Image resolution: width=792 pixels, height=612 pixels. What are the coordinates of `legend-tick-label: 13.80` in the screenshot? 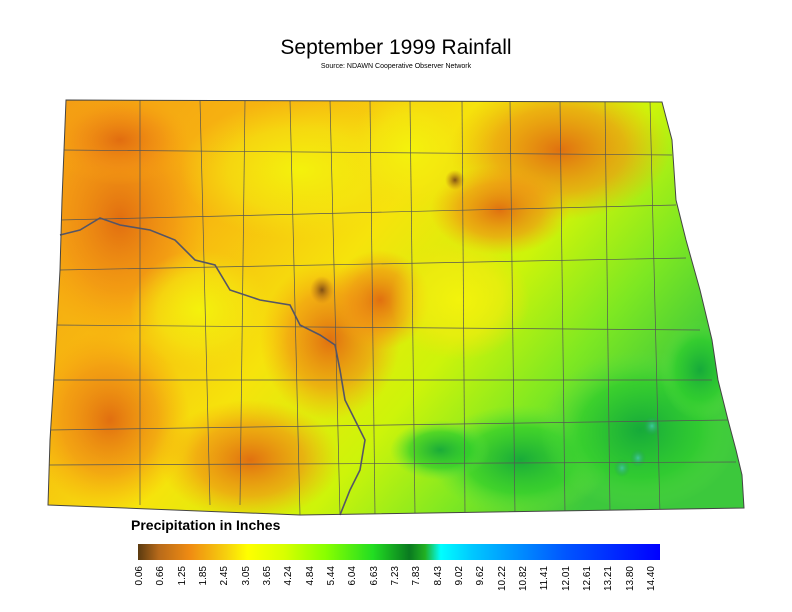 It's located at (630, 579).